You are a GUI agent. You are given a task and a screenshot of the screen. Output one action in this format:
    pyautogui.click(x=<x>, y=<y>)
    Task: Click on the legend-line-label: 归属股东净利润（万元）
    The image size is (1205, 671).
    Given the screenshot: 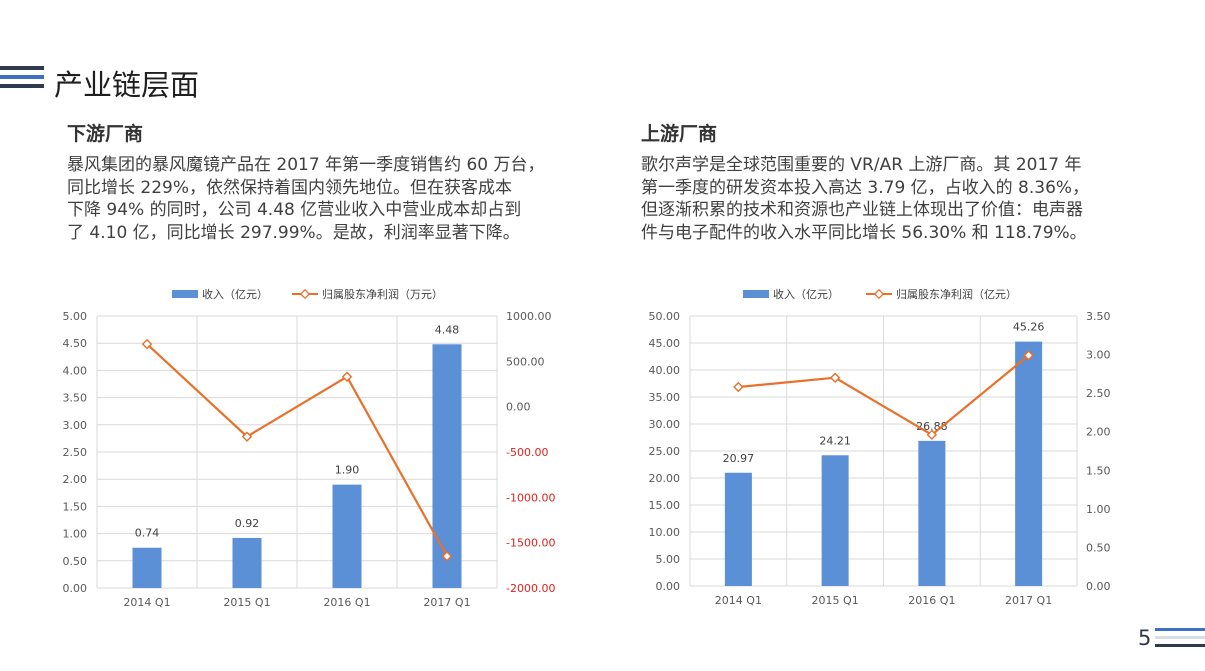 What is the action you would take?
    pyautogui.click(x=382, y=294)
    